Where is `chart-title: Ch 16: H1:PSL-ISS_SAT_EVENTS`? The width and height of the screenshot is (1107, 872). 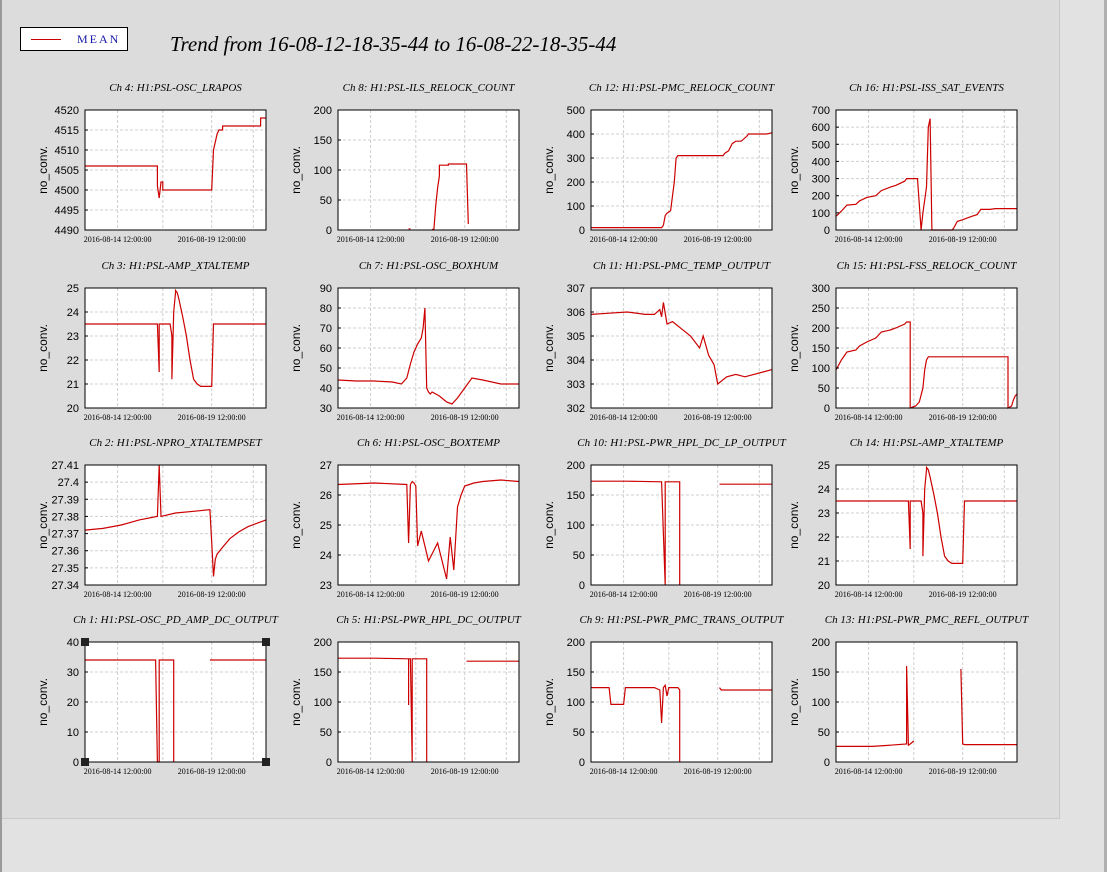
chart-title: Ch 16: H1:PSL-ISS_SAT_EVENTS is located at coordinates (926, 88).